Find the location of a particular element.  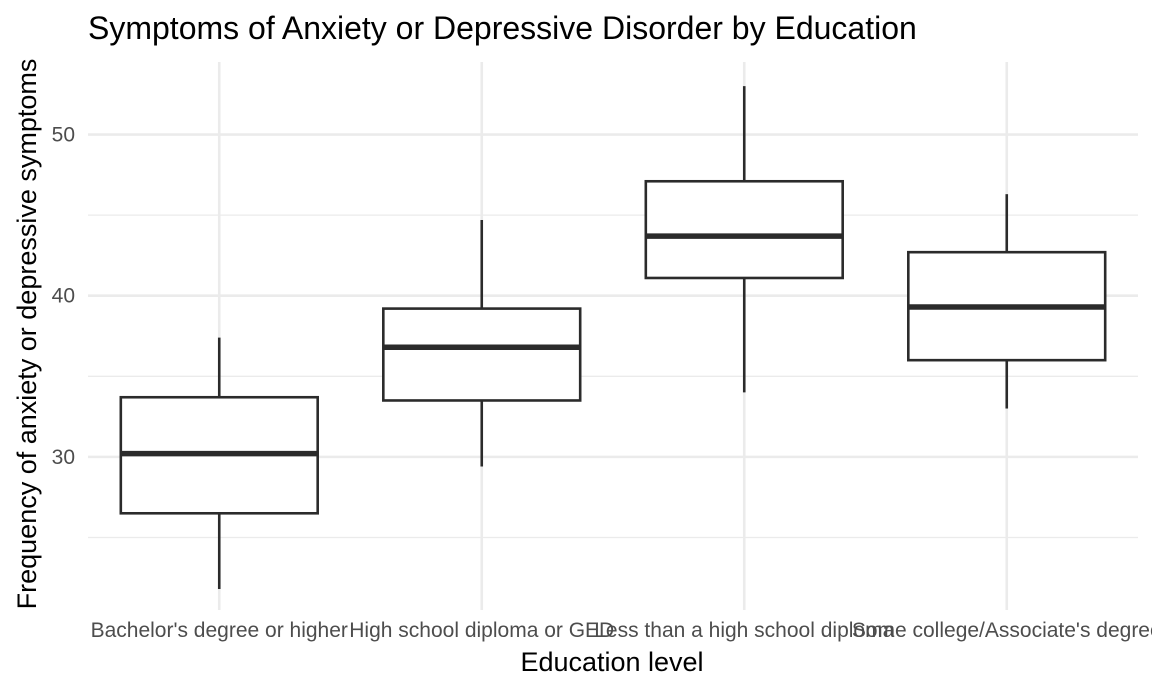

x-axis-title: Education level is located at coordinates (611, 662).